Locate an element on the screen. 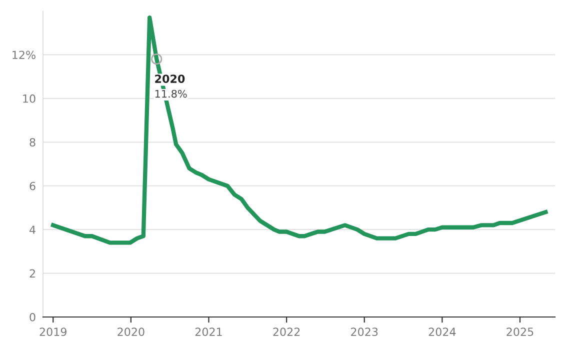 The image size is (569, 345). y-tick-label: 6 is located at coordinates (33, 186).